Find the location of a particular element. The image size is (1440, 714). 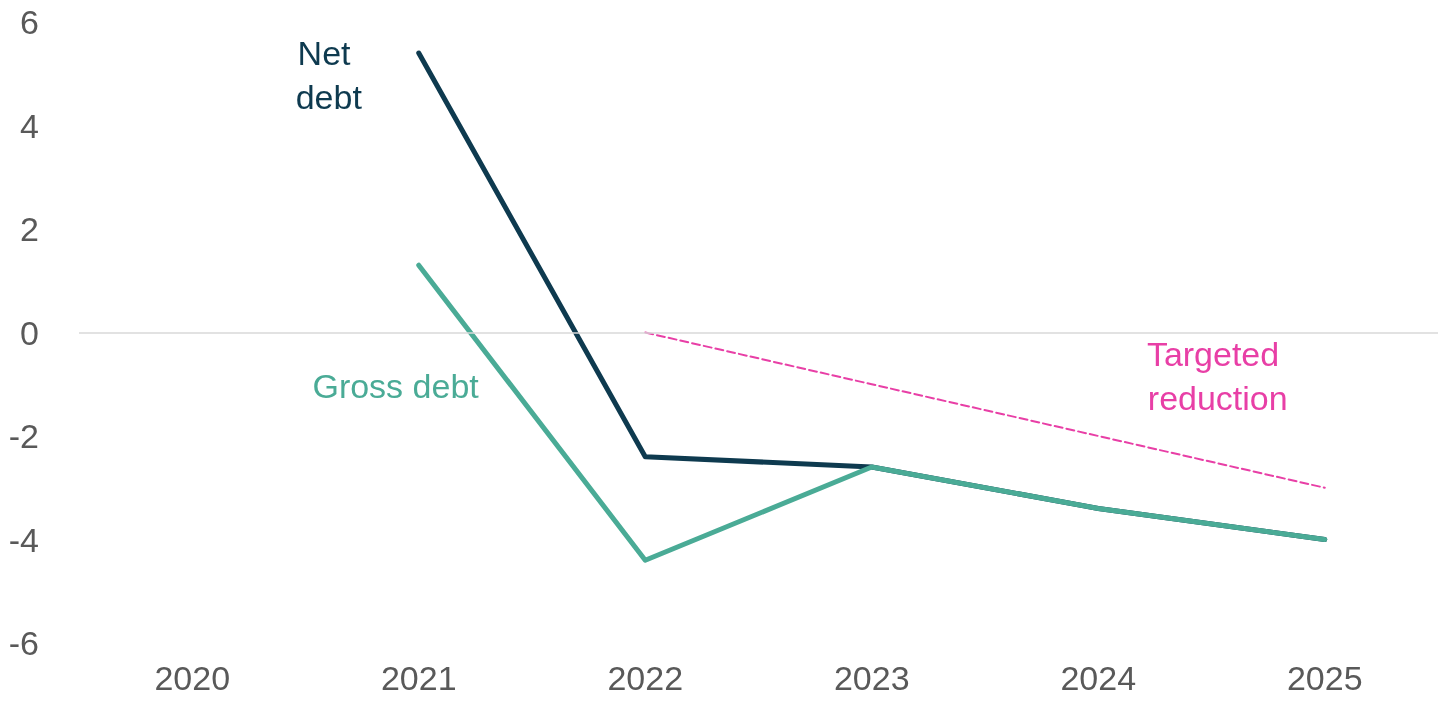

x-tick-label: 2022 is located at coordinates (645, 678).